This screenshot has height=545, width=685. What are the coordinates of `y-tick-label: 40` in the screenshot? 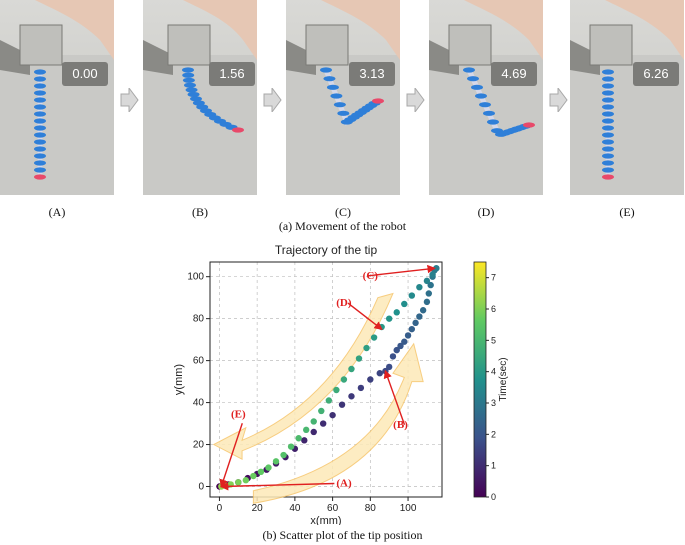 It's located at (199, 403).